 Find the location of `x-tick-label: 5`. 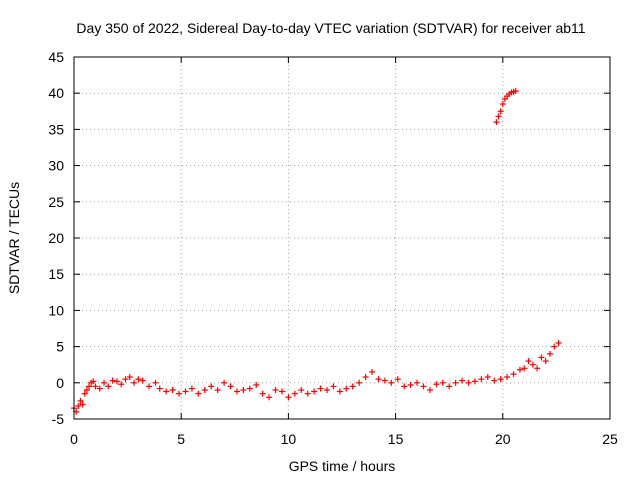

x-tick-label: 5 is located at coordinates (181, 439).